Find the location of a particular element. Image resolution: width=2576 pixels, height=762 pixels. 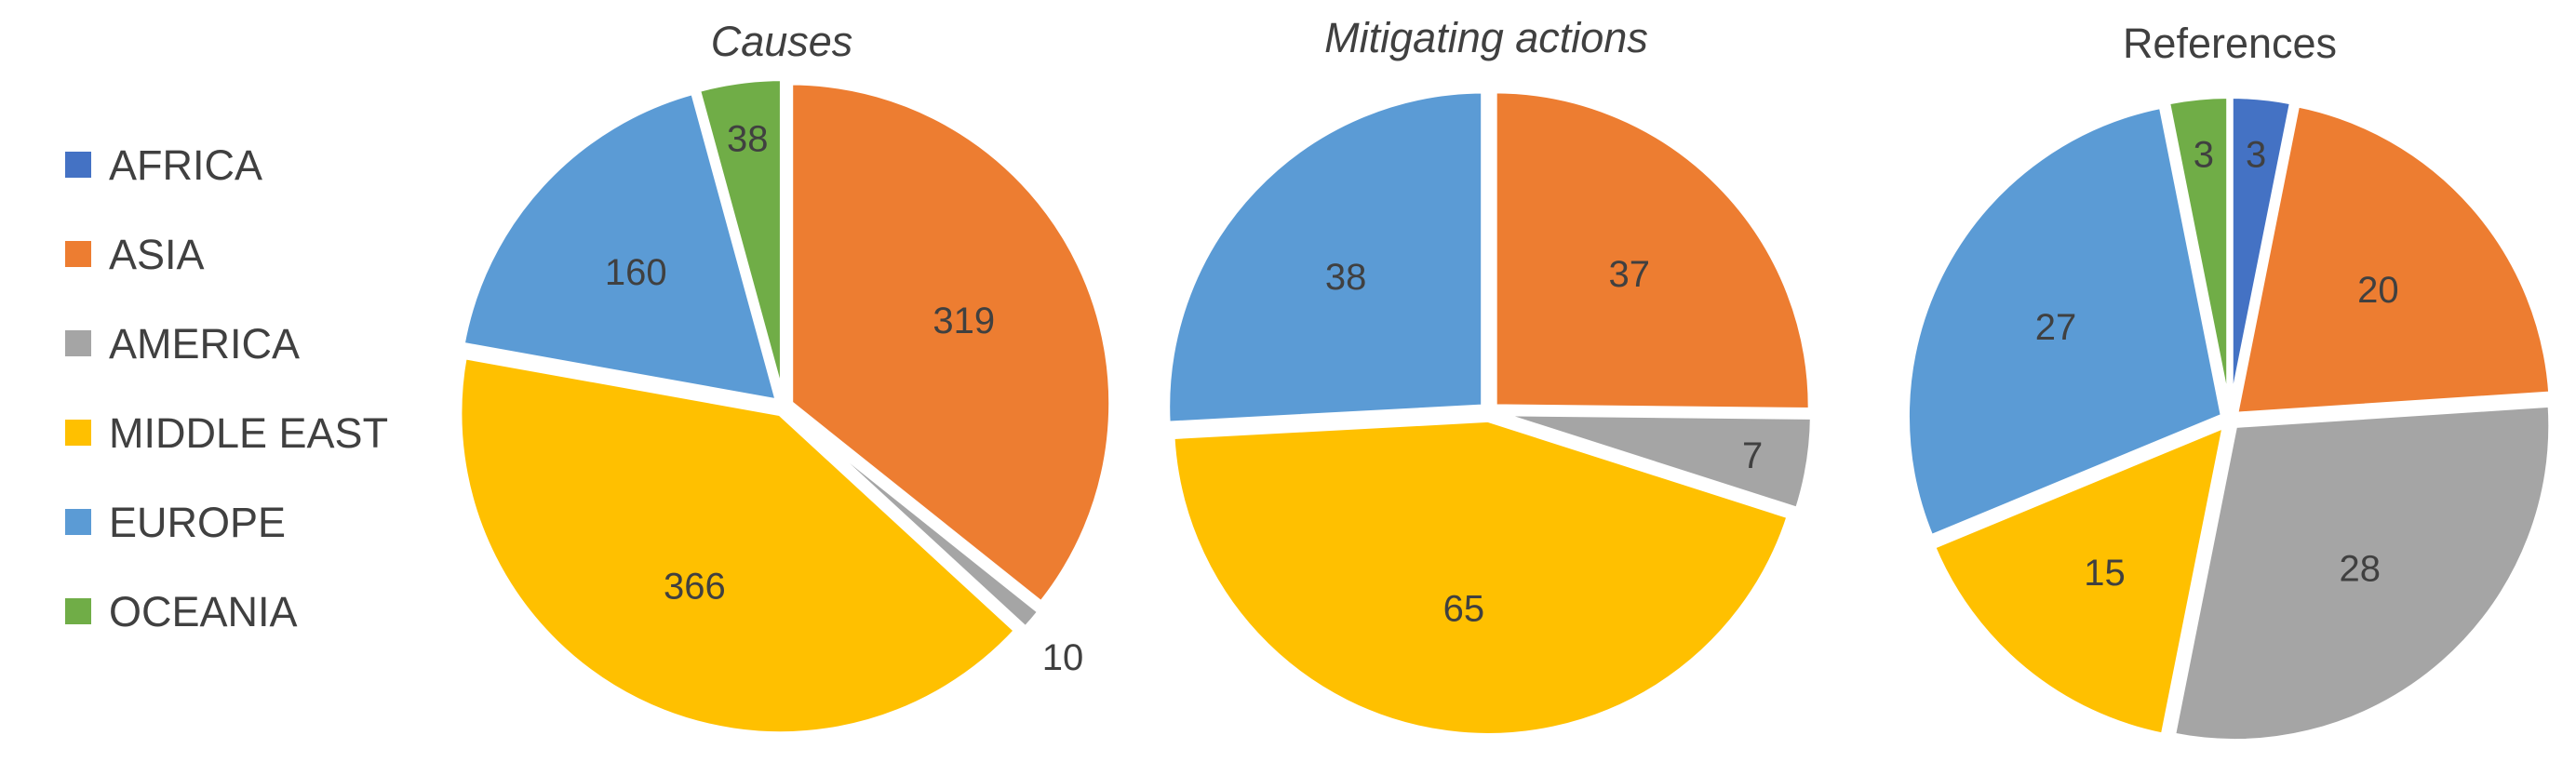

data-label-asia: 319 is located at coordinates (963, 321).